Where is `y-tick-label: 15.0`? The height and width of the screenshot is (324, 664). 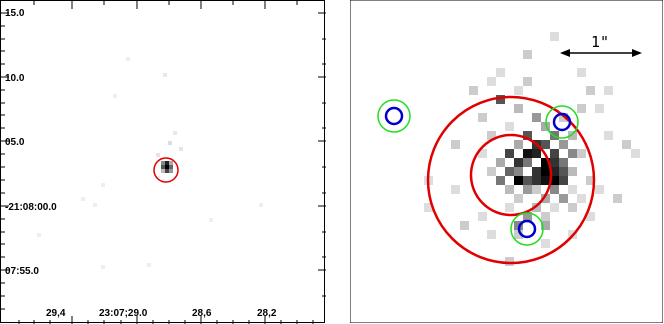
y-tick-label: 15.0 is located at coordinates (15, 13).